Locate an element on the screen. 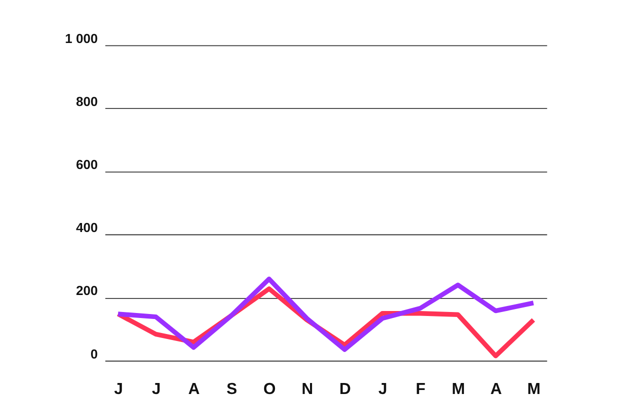 The width and height of the screenshot is (644, 414). x-tick-label: O is located at coordinates (269, 389).